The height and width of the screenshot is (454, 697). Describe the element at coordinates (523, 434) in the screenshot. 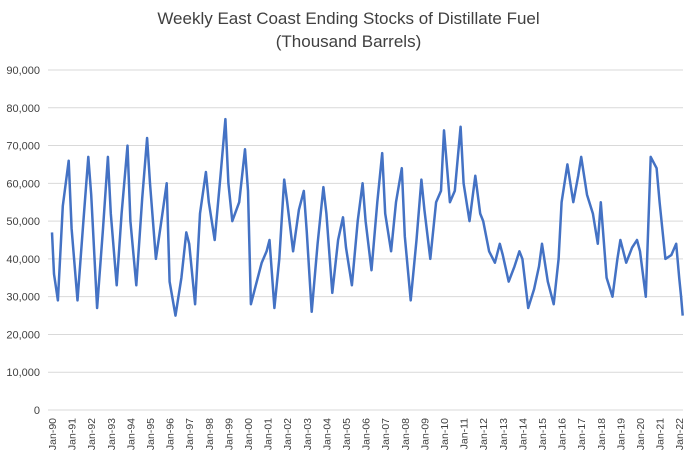

I see `x-tick-label: Jan-14` at that location.